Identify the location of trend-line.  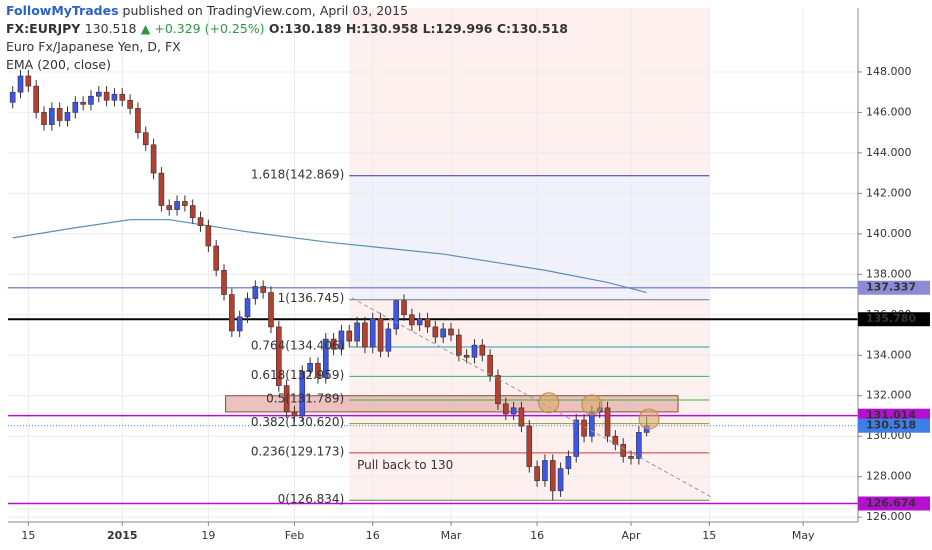
(532, 398).